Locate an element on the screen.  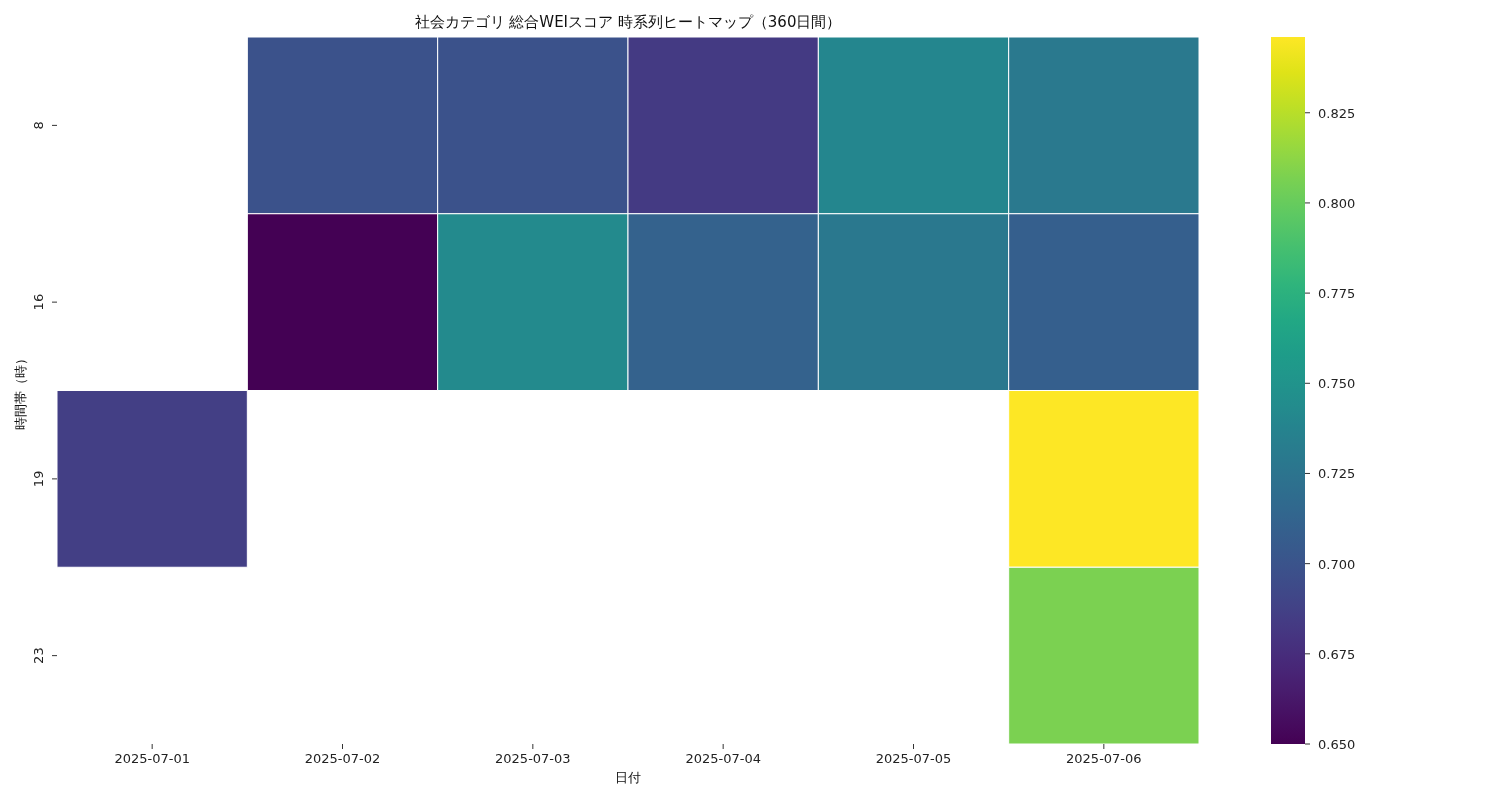
y-tick-label: 23 is located at coordinates (38, 655).